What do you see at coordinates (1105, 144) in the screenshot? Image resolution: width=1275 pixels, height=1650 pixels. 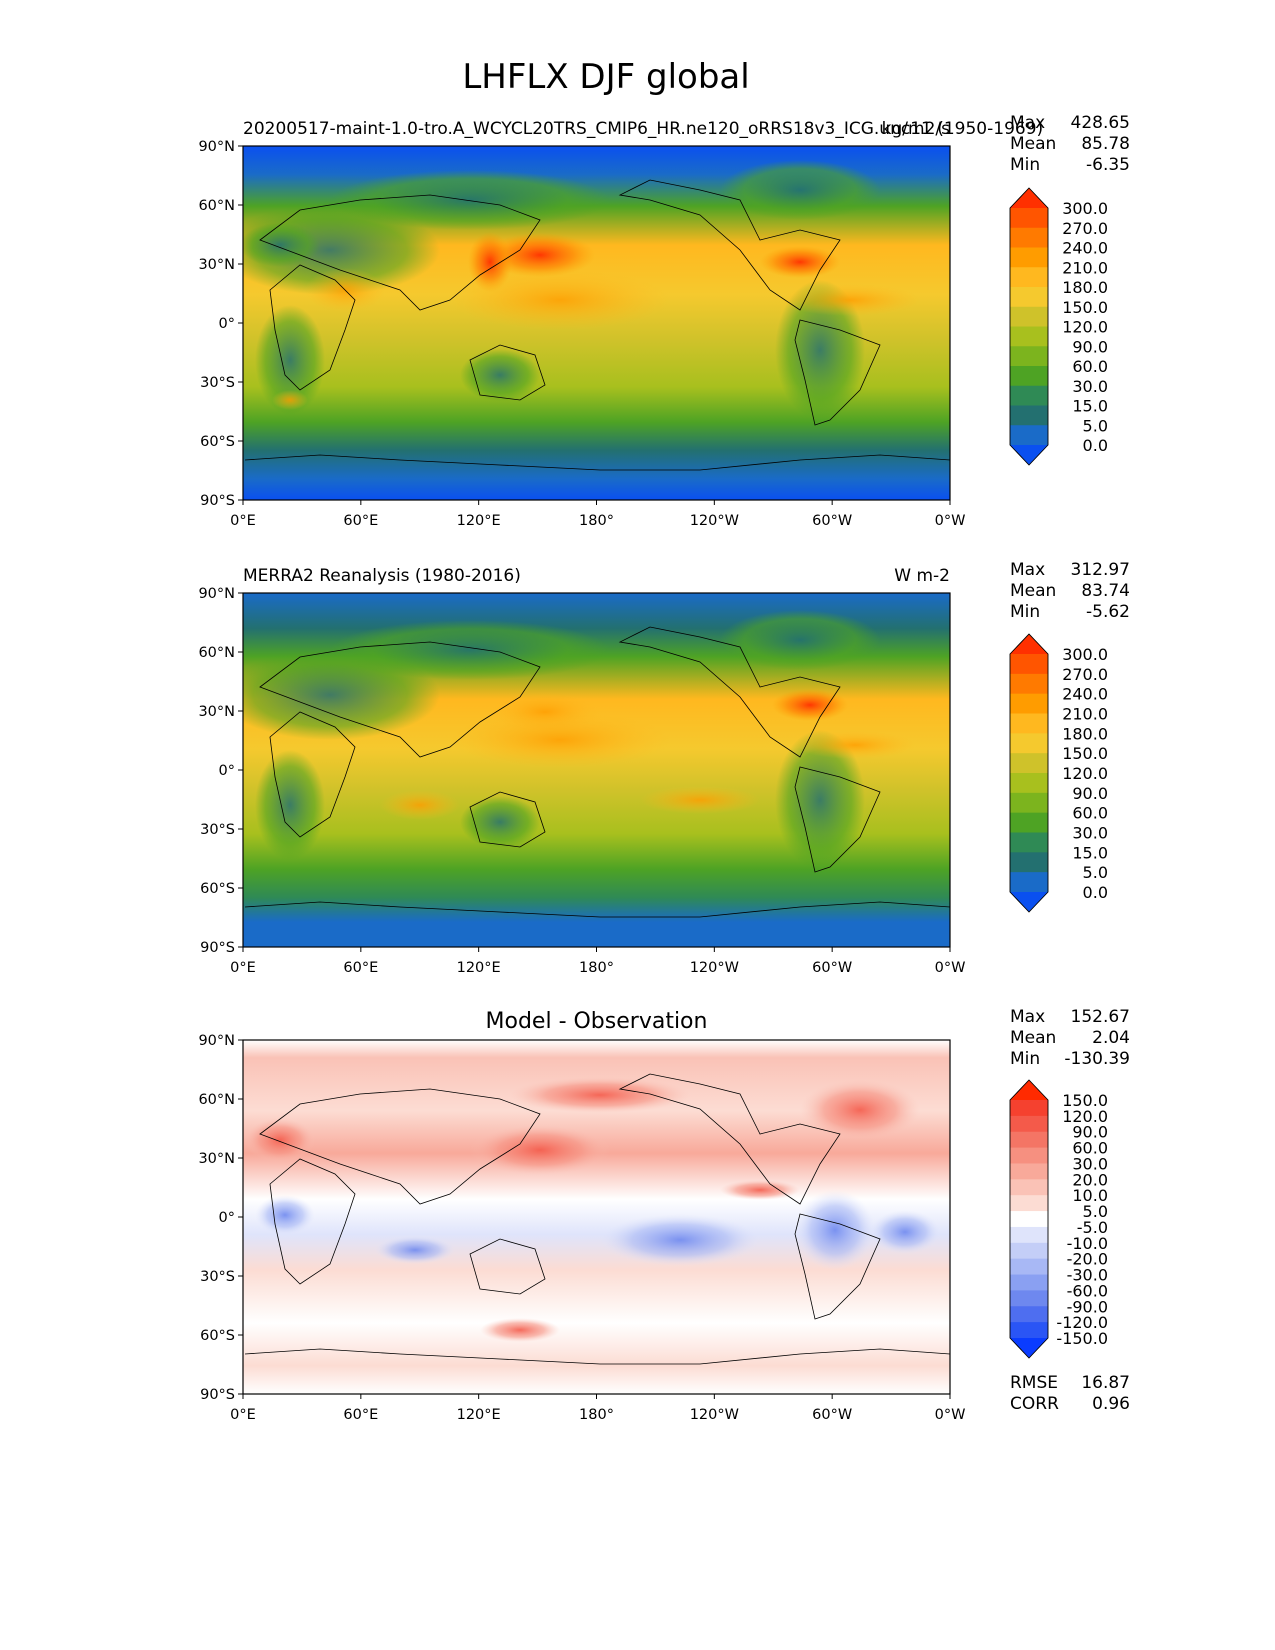 I see `stat-value: 85.78` at bounding box center [1105, 144].